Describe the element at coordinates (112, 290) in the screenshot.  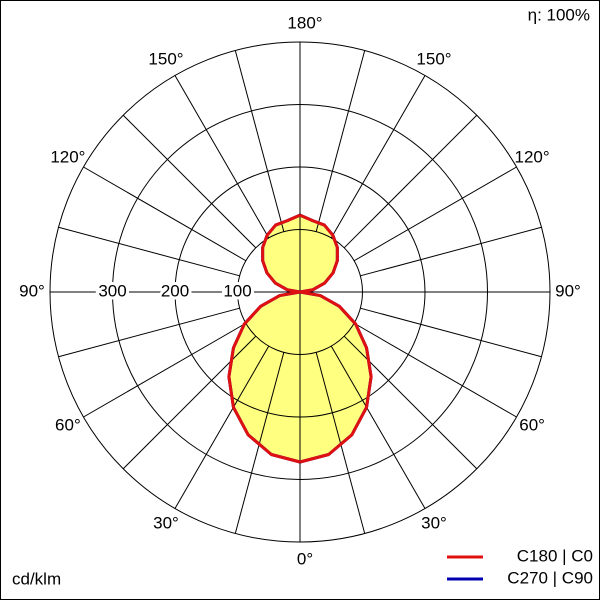
I see `radial-label: 300` at that location.